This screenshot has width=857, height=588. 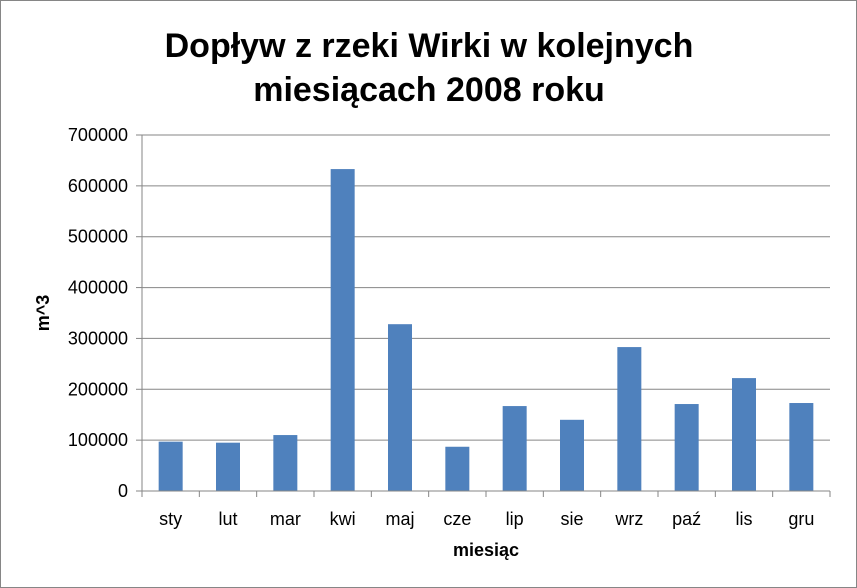 I want to click on y-tick-label: 100000, so click(x=98, y=440).